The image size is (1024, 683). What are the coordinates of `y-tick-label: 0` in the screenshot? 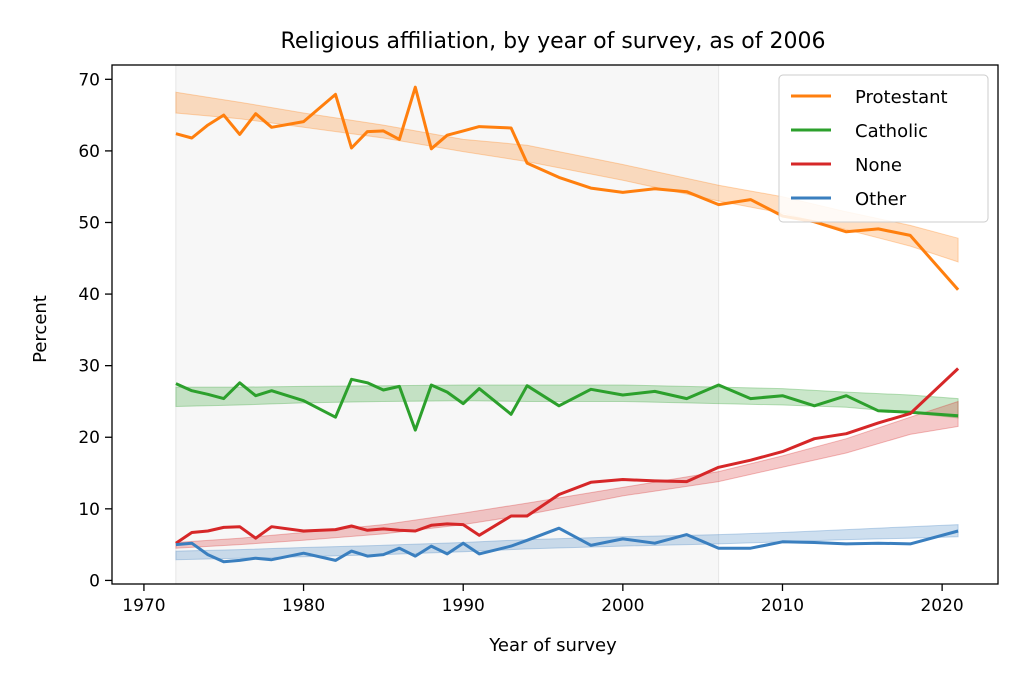 It's located at (94, 581).